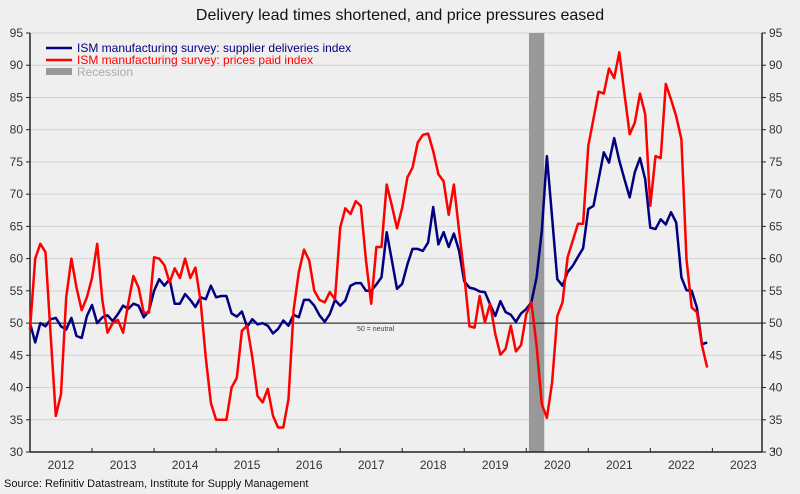 This screenshot has height=494, width=800. I want to click on x-tick-label: 2012, so click(61, 465).